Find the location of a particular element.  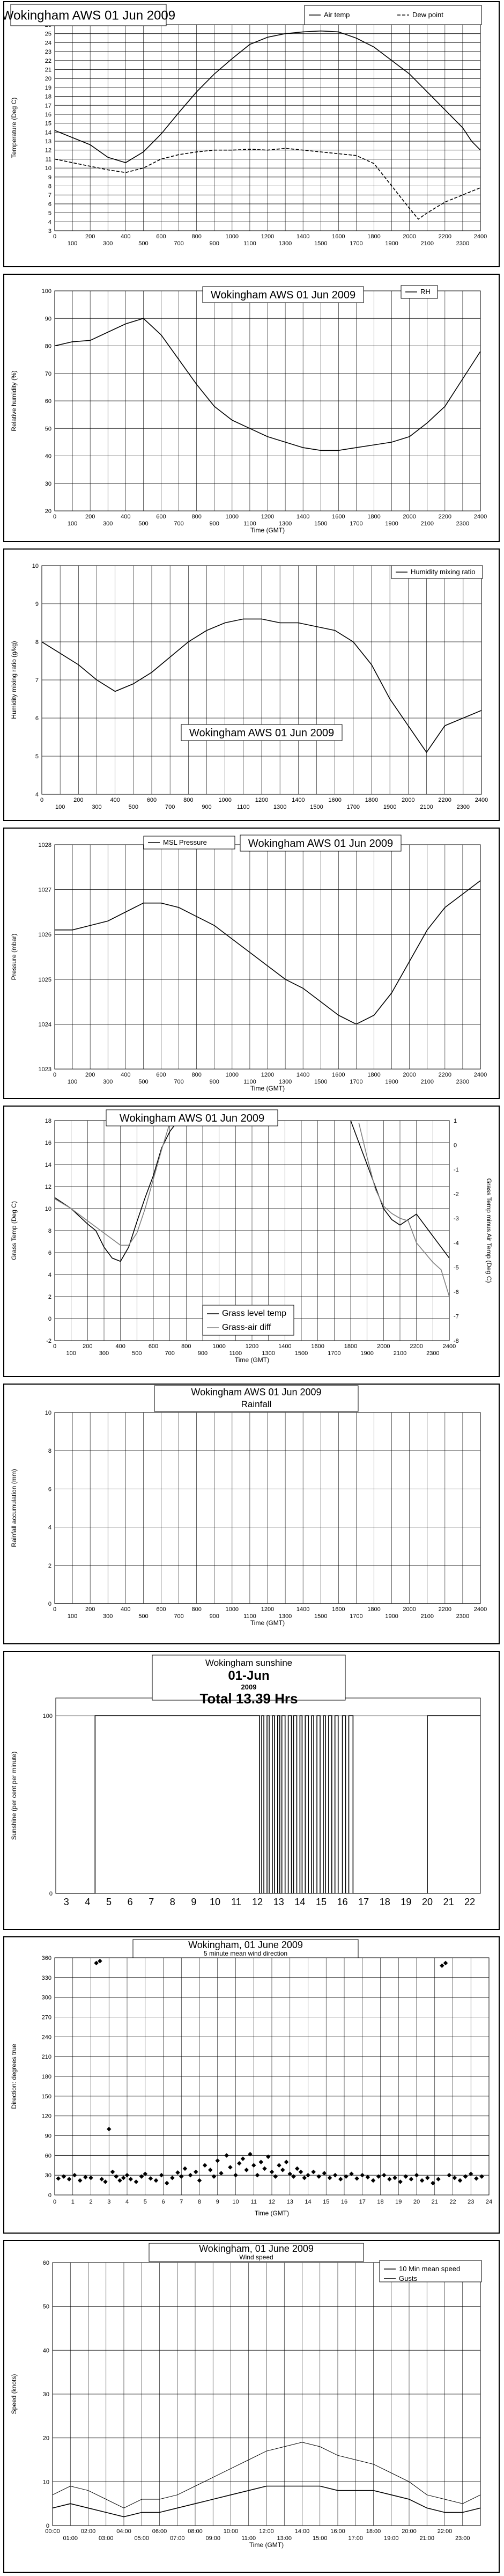

x-tick-label: 900 is located at coordinates (214, 524).